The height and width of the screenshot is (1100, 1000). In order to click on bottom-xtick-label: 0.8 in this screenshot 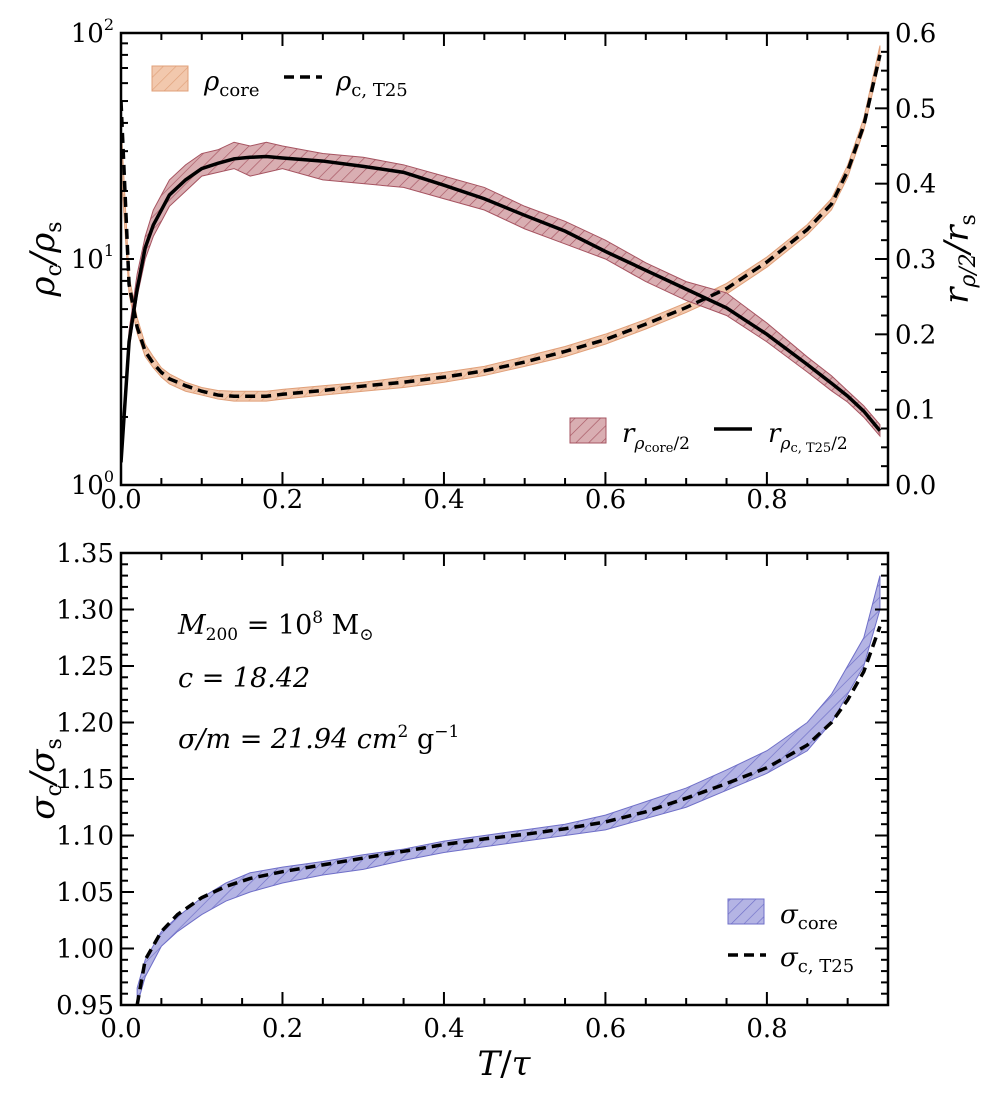, I will do `click(766, 1029)`.